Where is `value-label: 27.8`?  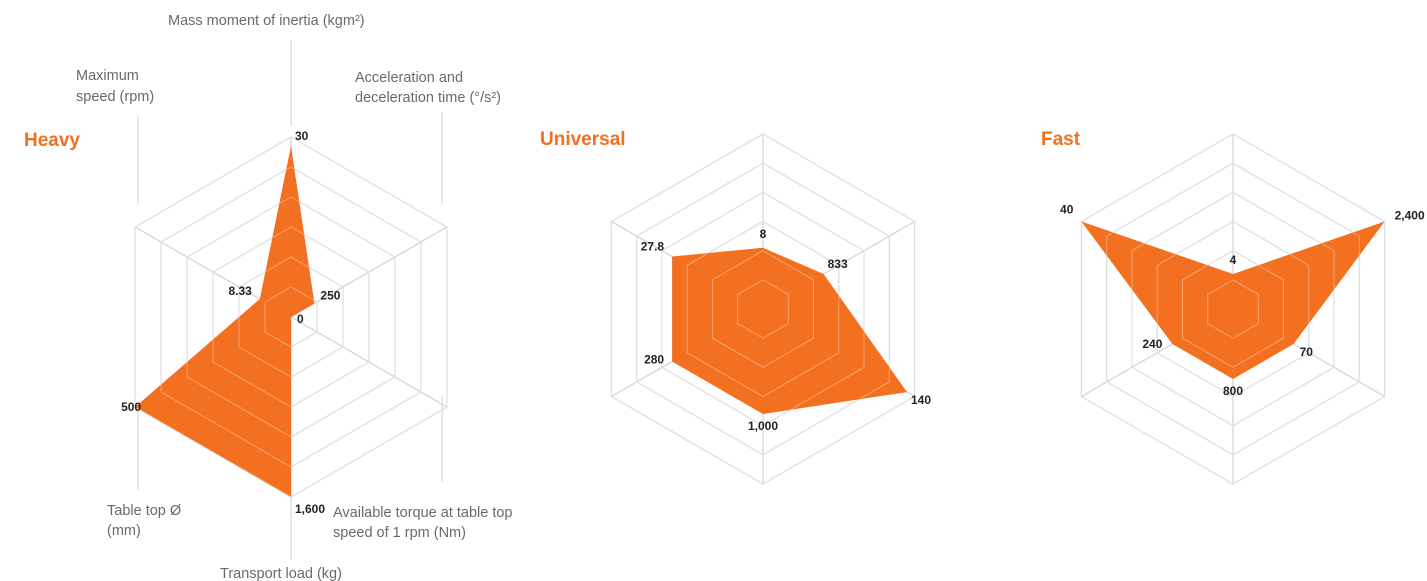 value-label: 27.8 is located at coordinates (653, 247).